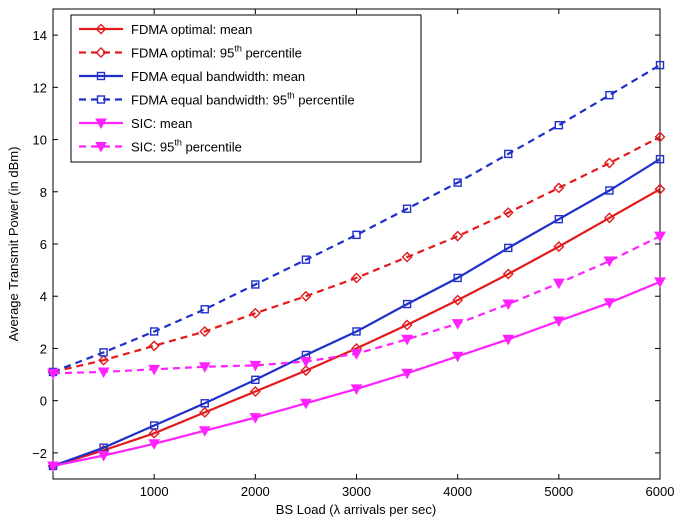 This screenshot has width=679, height=523. What do you see at coordinates (457, 491) in the screenshot?
I see `x-tick-label: 4000` at bounding box center [457, 491].